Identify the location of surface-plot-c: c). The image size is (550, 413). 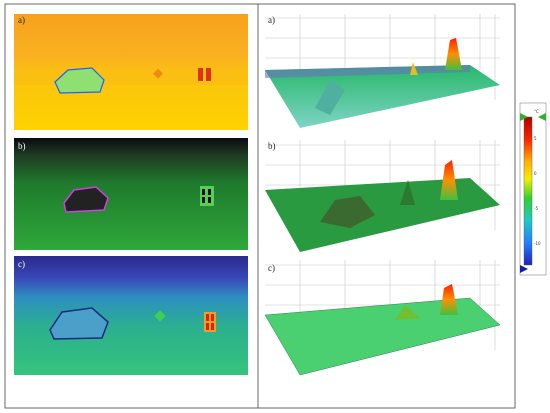
(382, 318).